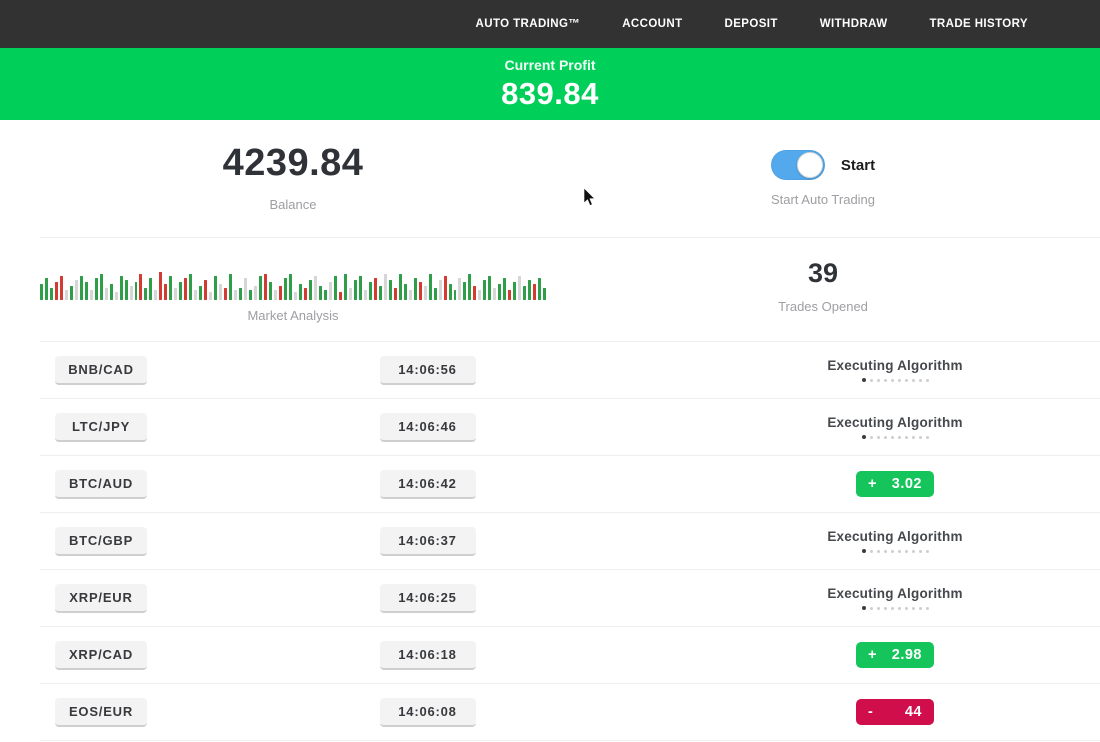 This screenshot has height=742, width=1100. Describe the element at coordinates (570, 484) in the screenshot. I see `trade-row: BTC/AUD 14:06:42 +3.02` at that location.